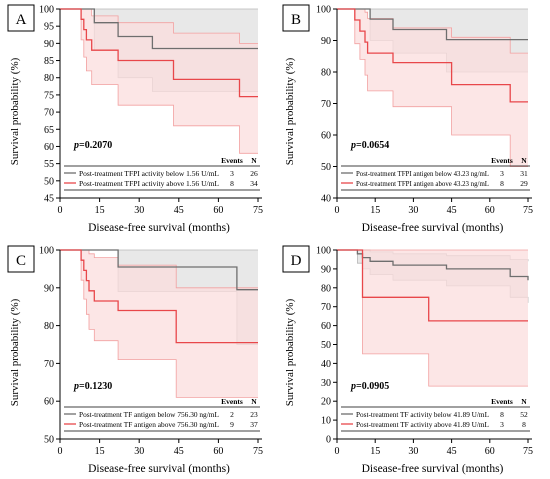 Image resolution: width=550 pixels, height=479 pixels. What do you see at coordinates (49, 130) in the screenshot?
I see `y-tick-label: 65` at bounding box center [49, 130].